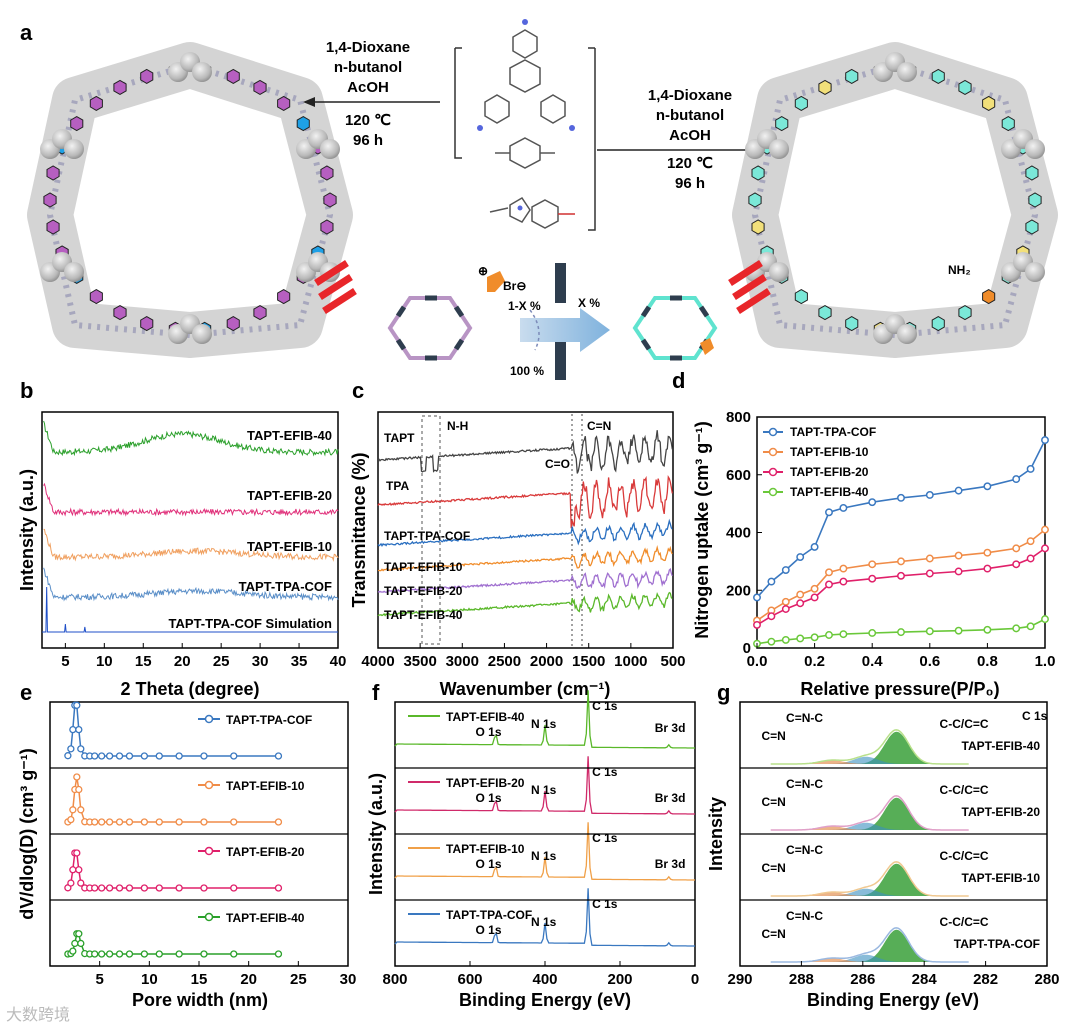 The width and height of the screenshot is (1080, 1026). I want to click on watermark: 大数跨境, so click(38, 1014).